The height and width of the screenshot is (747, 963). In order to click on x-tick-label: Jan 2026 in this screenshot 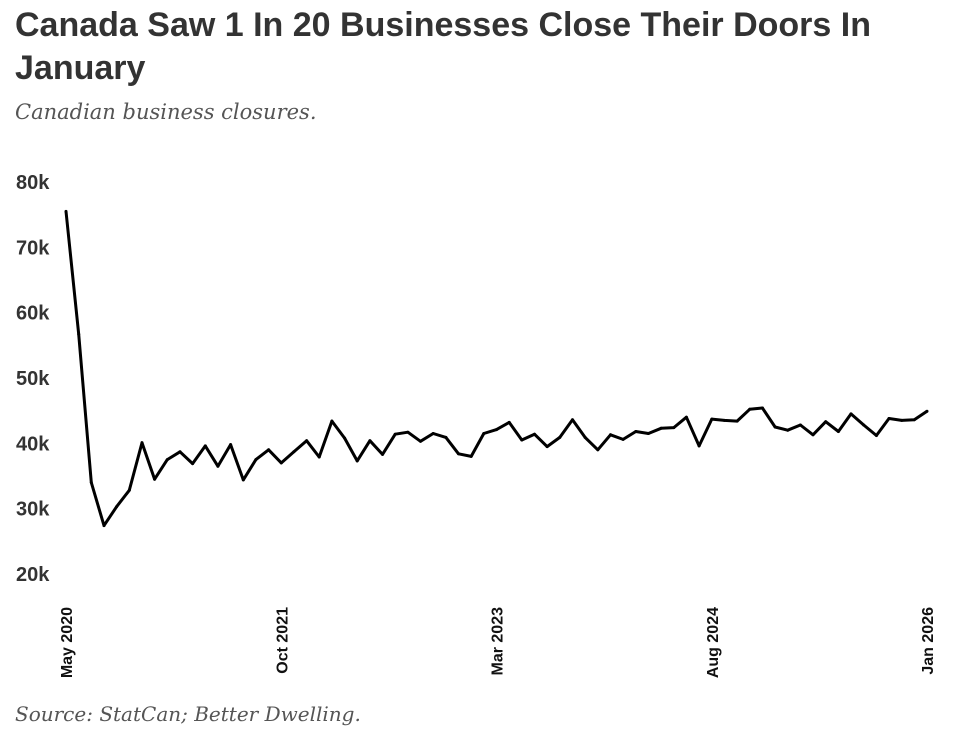, I will do `click(928, 641)`.